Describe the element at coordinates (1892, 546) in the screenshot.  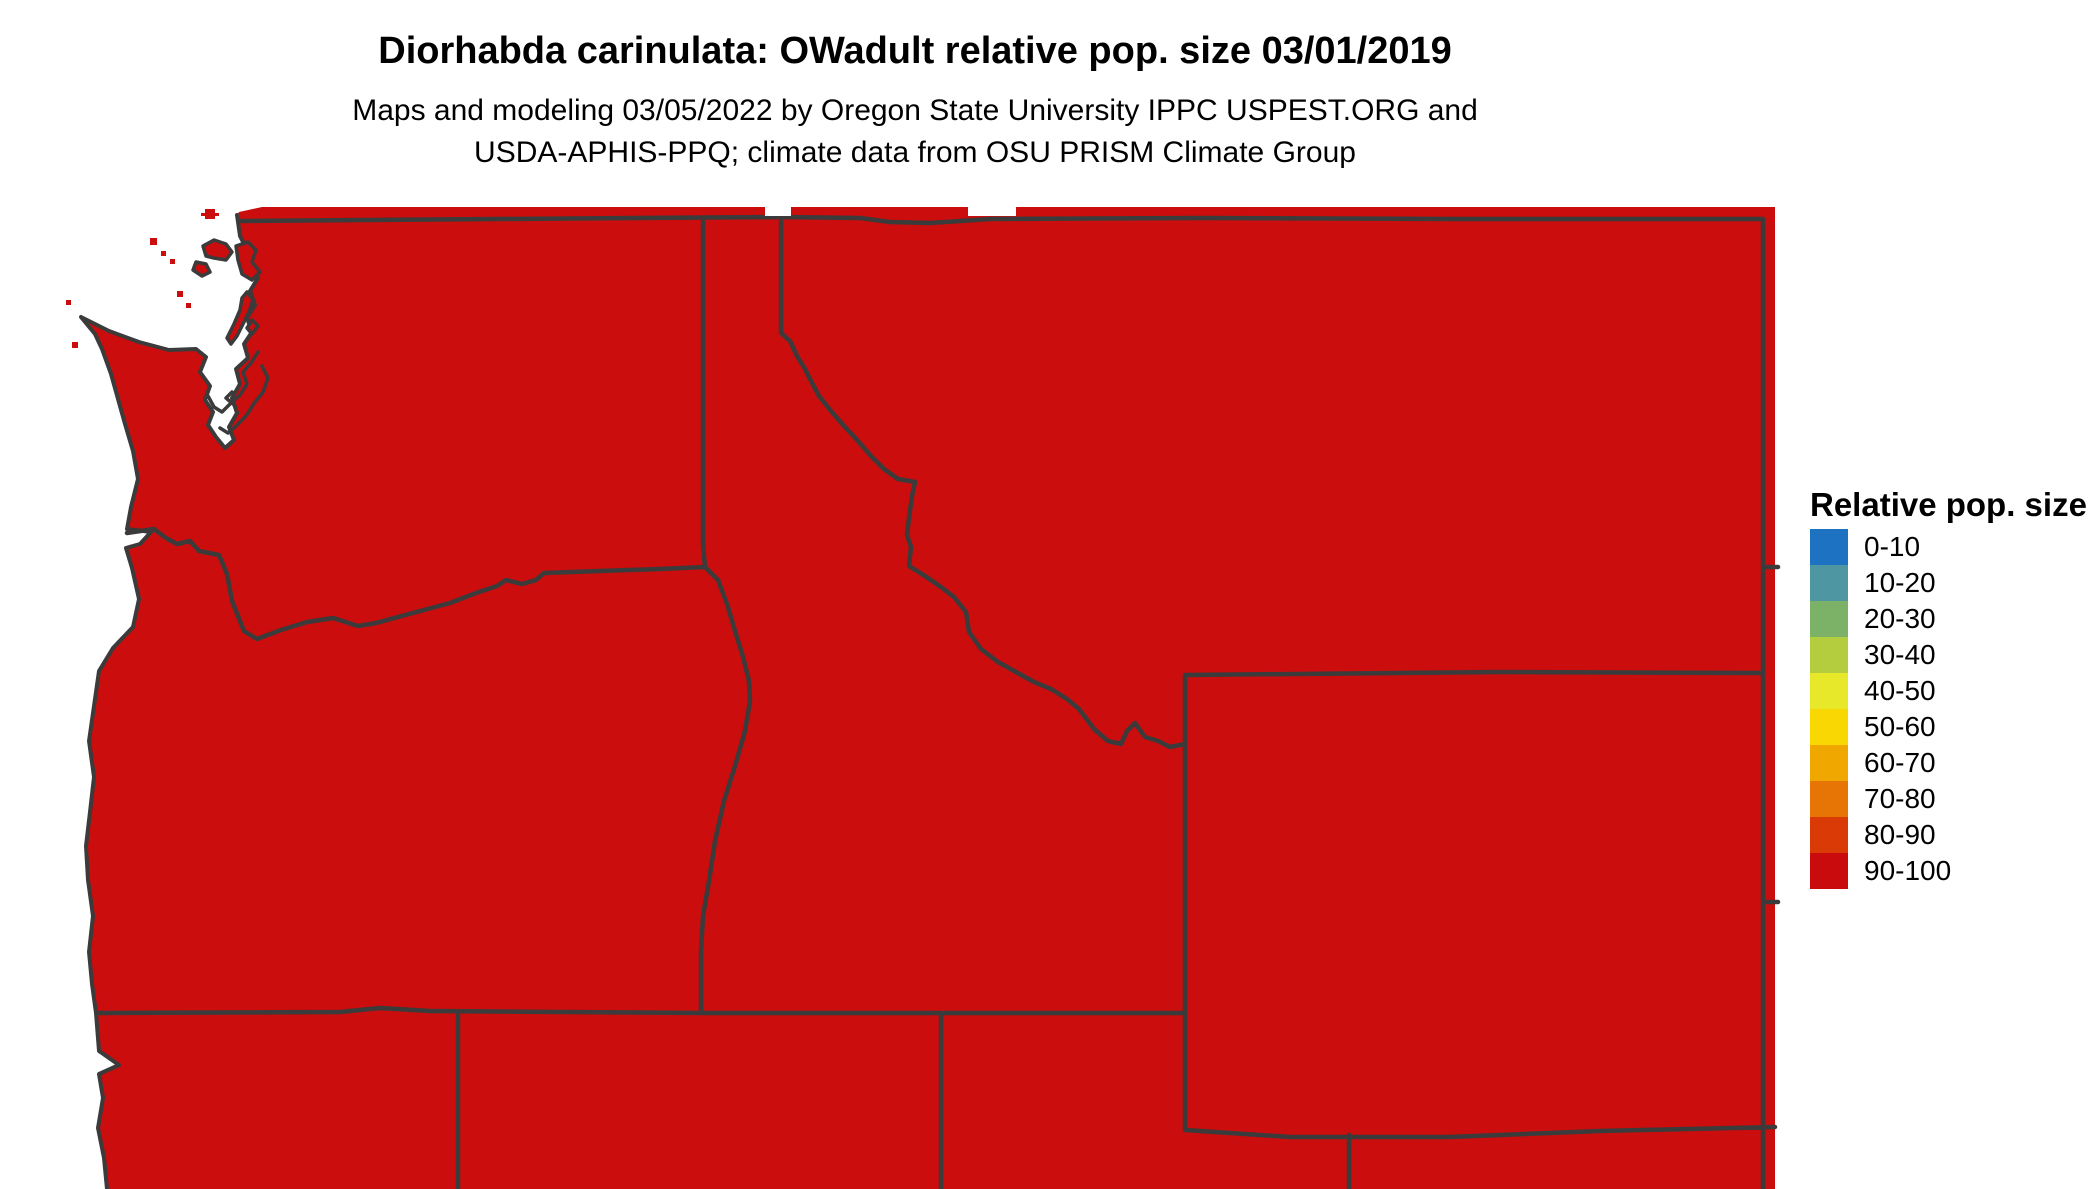
I see `legend-label: 0-10` at that location.